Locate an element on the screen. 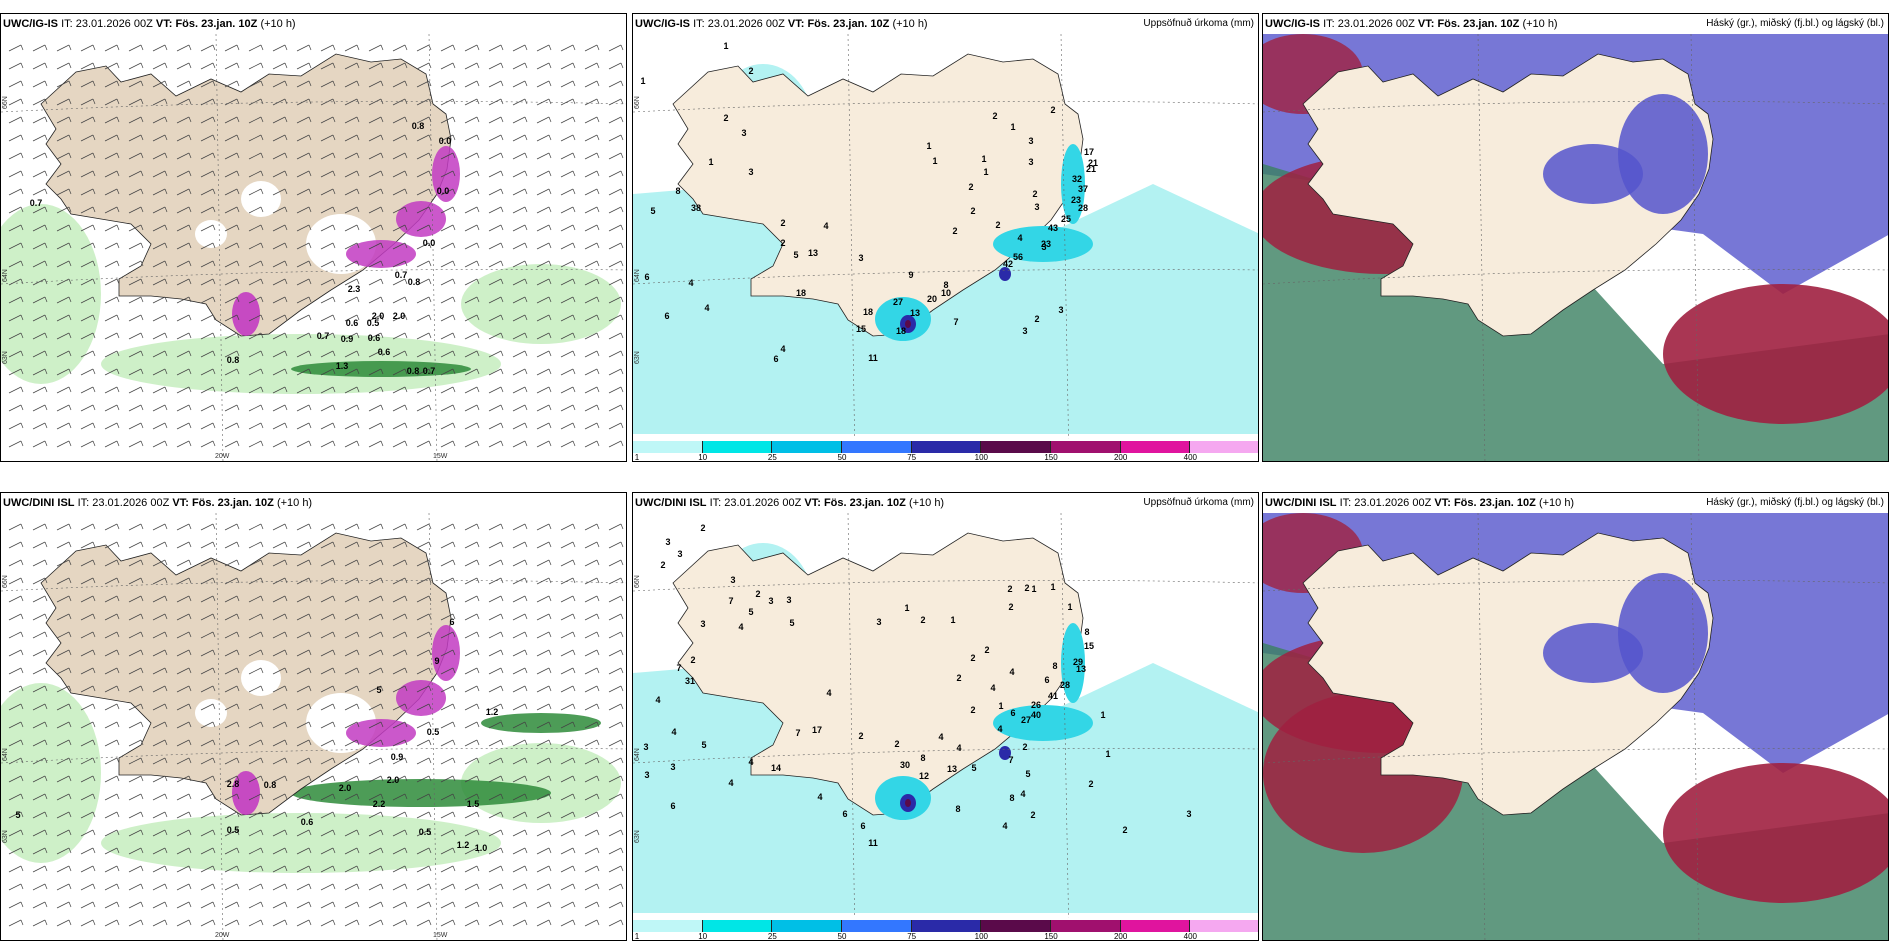  colorbar-tick: 200 is located at coordinates (1120, 936).